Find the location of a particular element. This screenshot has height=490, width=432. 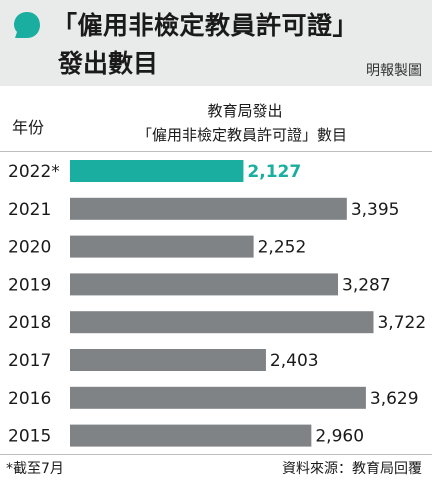

value-label: 3,395 is located at coordinates (375, 210).